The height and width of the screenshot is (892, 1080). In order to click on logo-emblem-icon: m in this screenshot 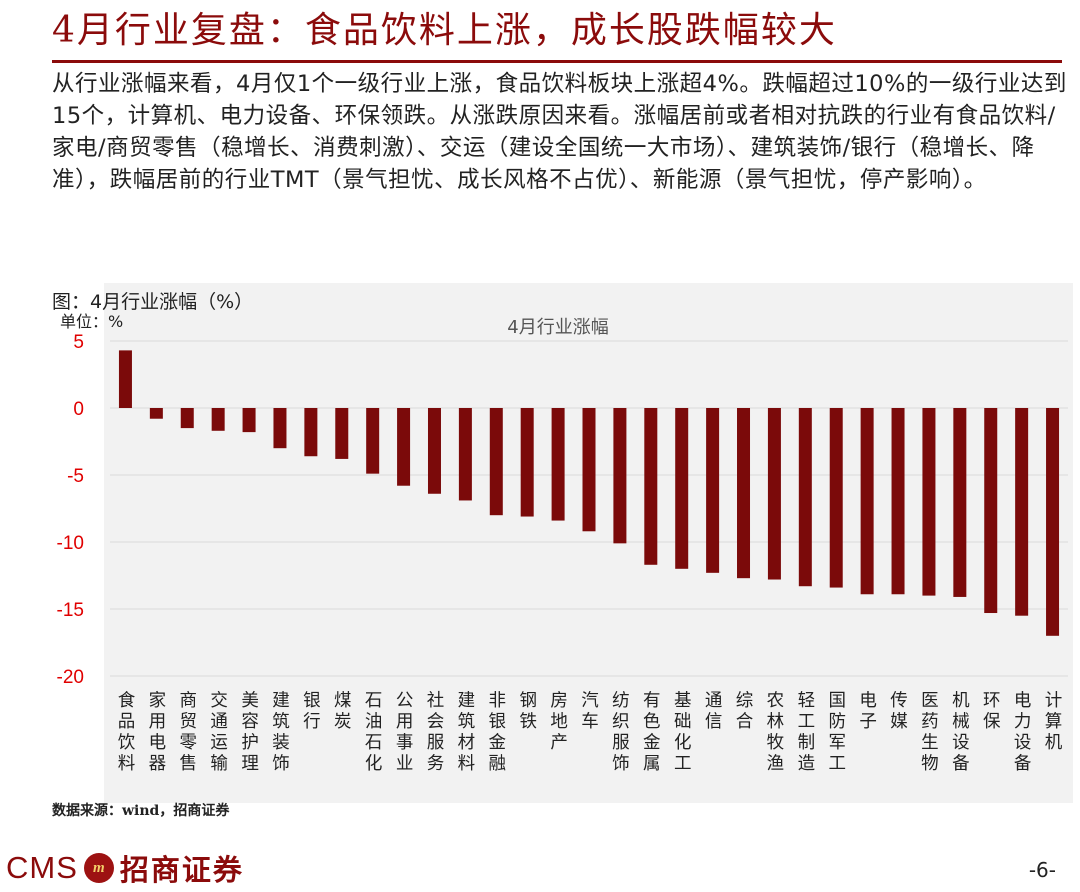, I will do `click(98, 868)`.